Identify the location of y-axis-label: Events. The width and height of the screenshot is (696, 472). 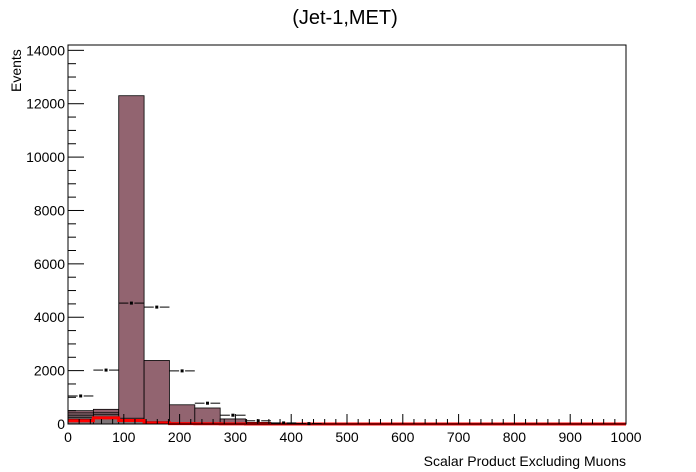
(16, 70).